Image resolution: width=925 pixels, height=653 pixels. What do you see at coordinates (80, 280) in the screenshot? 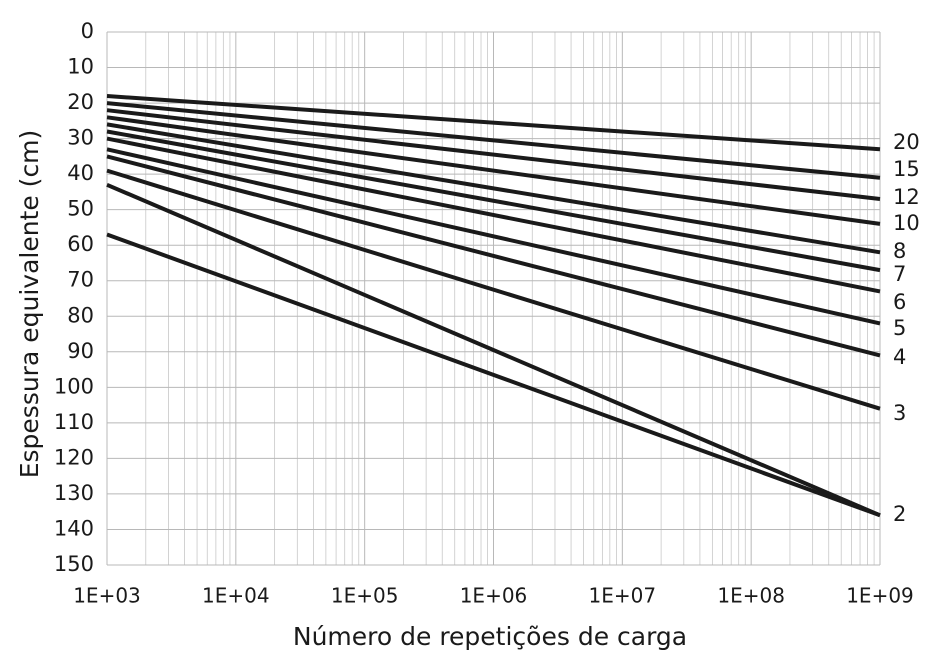
I see `y-tick-label: 70` at bounding box center [80, 280].